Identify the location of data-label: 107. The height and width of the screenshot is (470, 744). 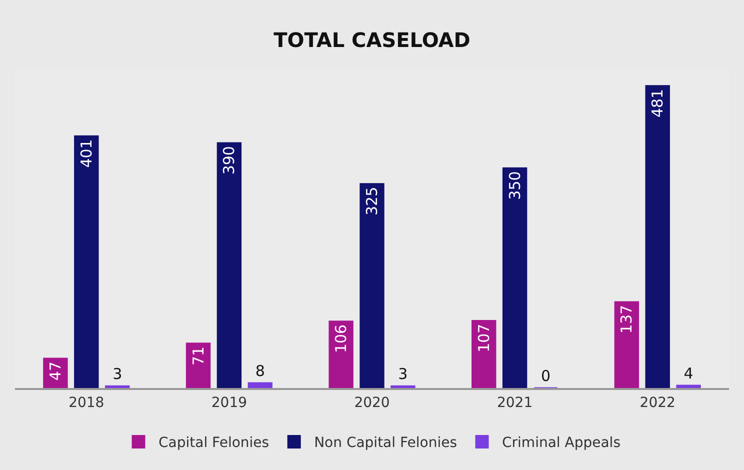
(483, 338).